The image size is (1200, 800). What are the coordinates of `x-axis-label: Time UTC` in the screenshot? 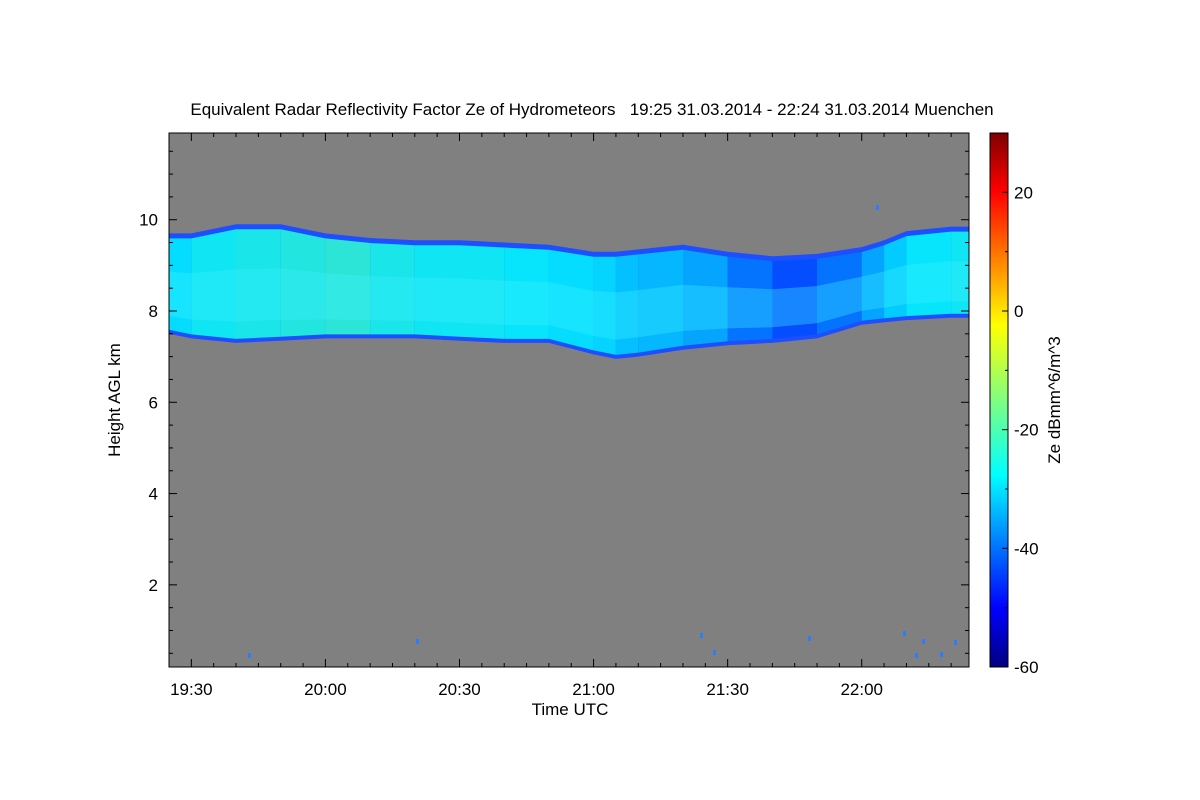 It's located at (570, 709).